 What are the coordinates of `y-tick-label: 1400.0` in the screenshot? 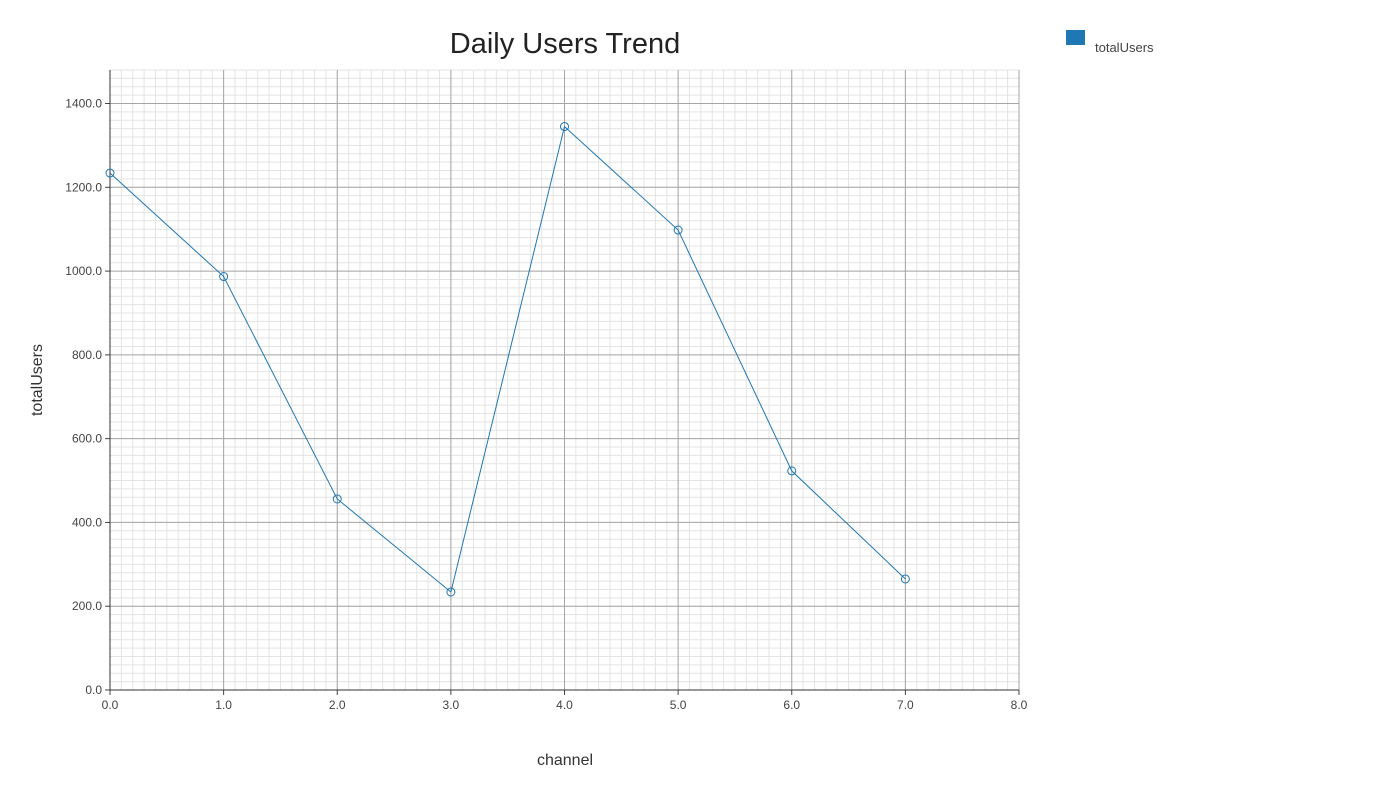 It's located at (83, 104).